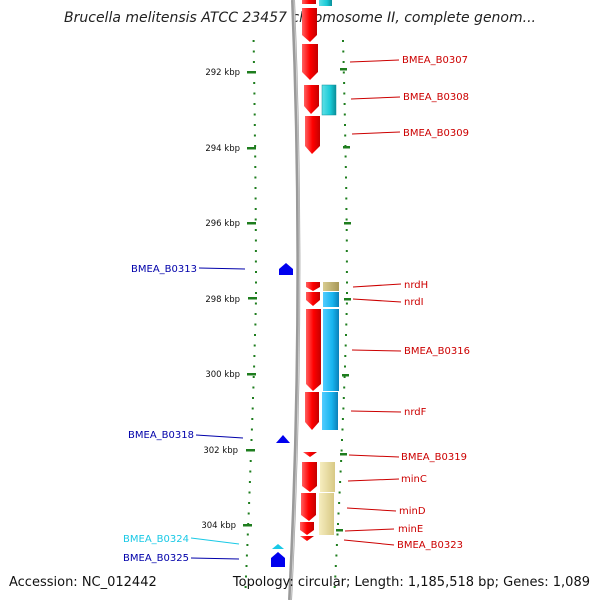 The height and width of the screenshot is (600, 600). What do you see at coordinates (278, 559) in the screenshot?
I see `gene-arrow-b0325` at bounding box center [278, 559].